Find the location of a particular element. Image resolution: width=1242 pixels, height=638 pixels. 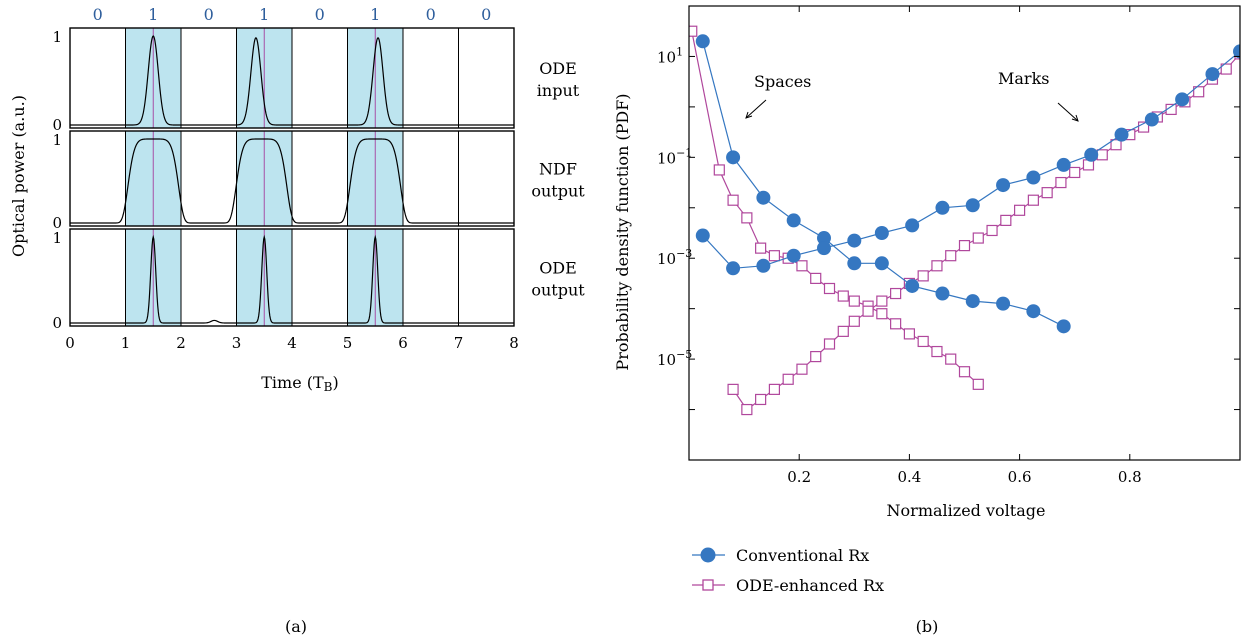

annotation-spaces-arrow is located at coordinates (756, 109).